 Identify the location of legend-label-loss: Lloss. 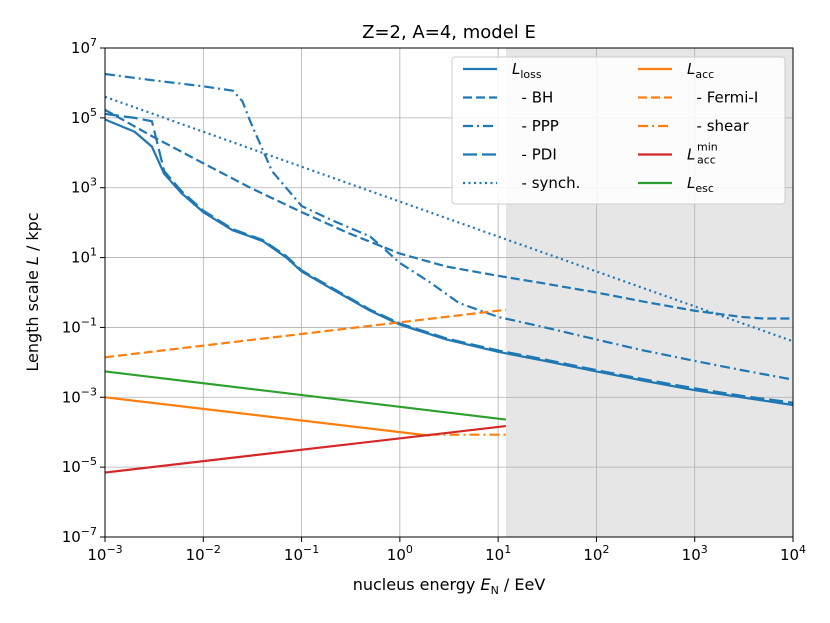
(527, 70).